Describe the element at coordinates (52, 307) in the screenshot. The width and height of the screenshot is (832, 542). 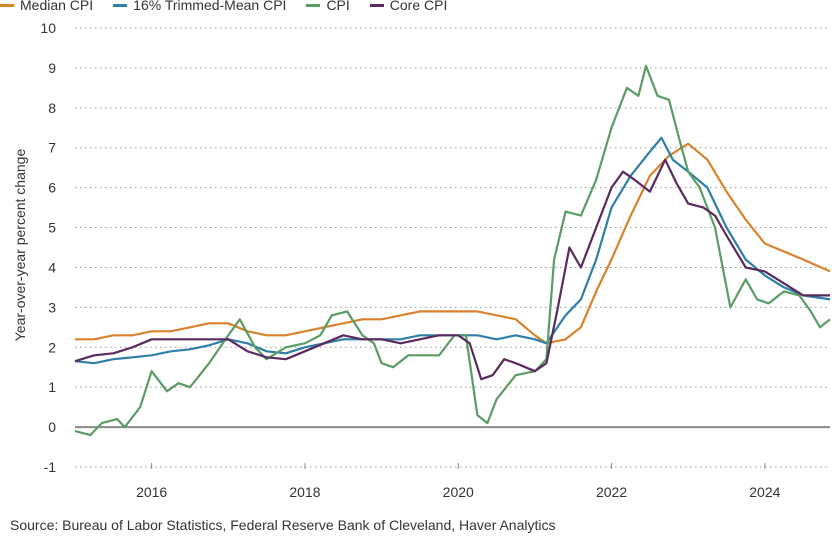
I see `y-tick-label: 3` at that location.